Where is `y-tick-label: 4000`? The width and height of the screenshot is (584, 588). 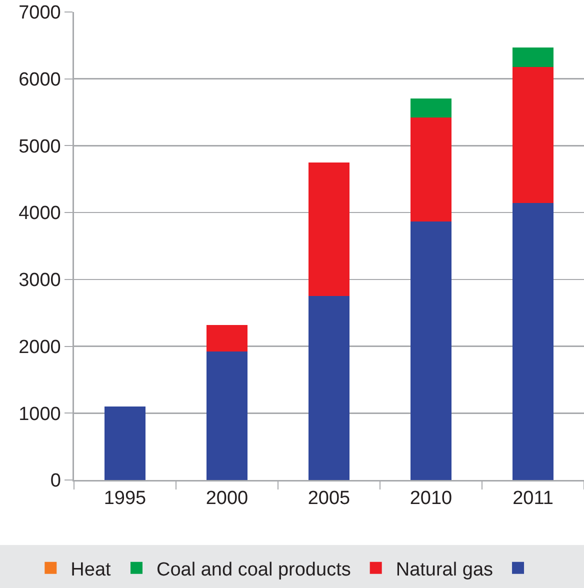 y-tick-label: 4000 is located at coordinates (39, 213).